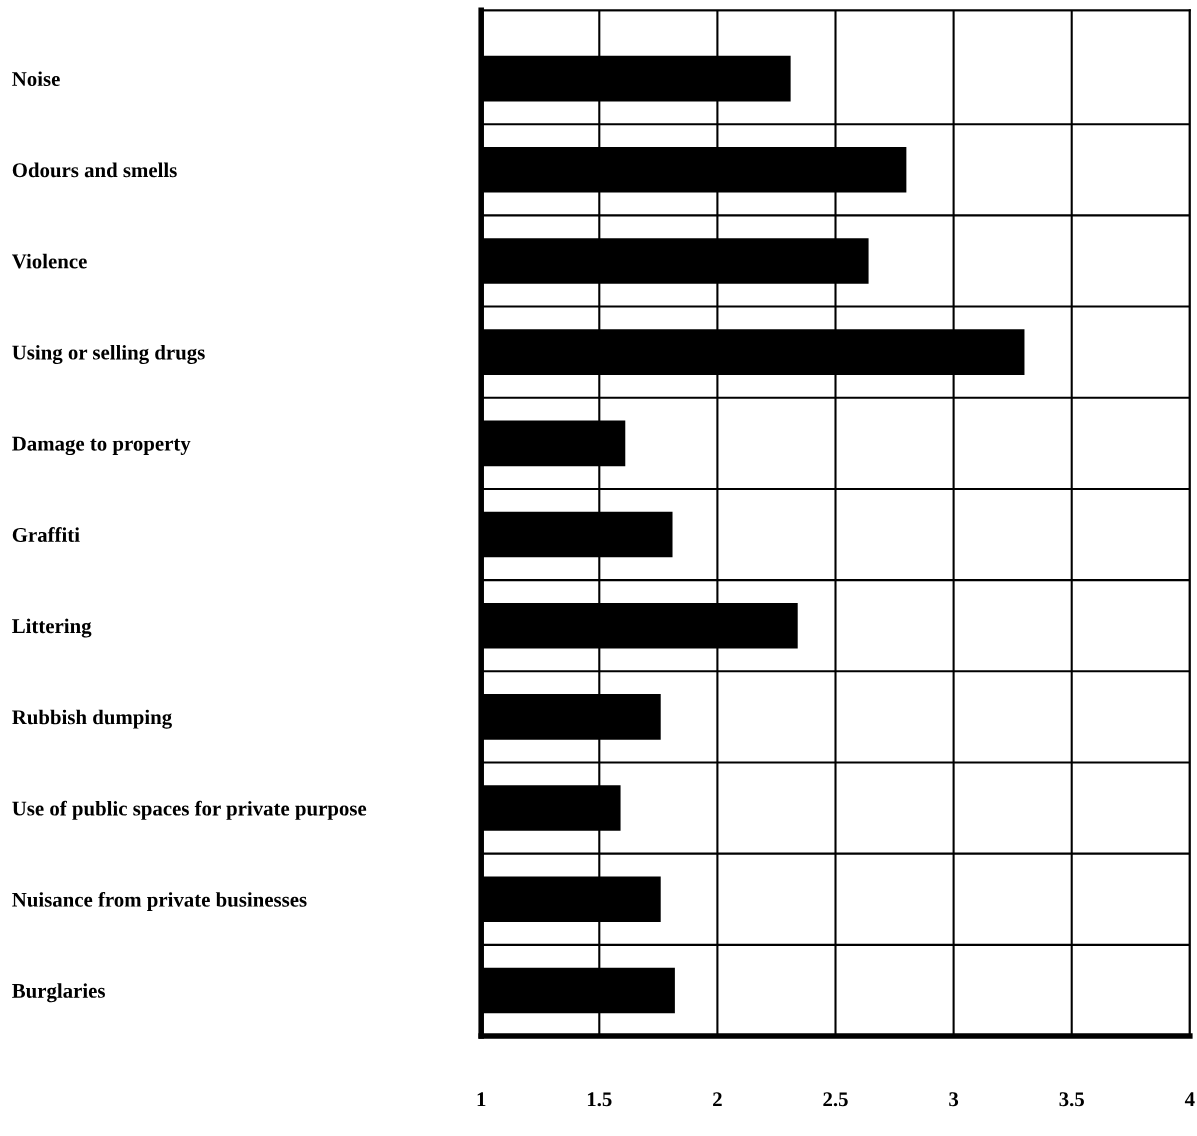 The width and height of the screenshot is (1197, 1136). Describe the element at coordinates (49, 261) in the screenshot. I see `y-tick-label: Violence` at that location.